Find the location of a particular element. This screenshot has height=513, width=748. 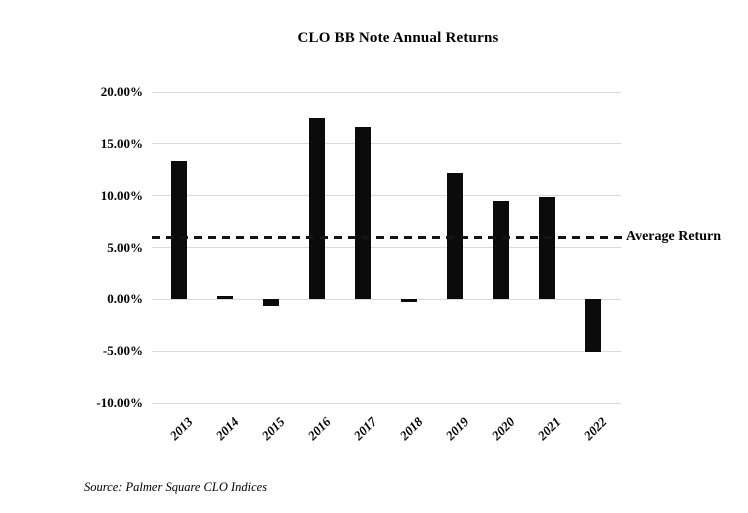

x-axis-label-2014: 2014 is located at coordinates (227, 428).